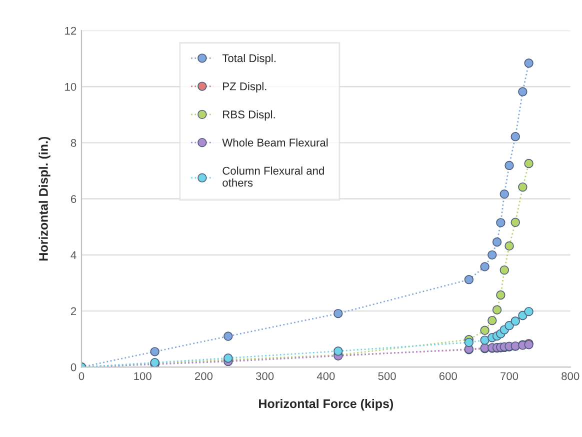 The height and width of the screenshot is (437, 582). I want to click on y-tick-label: 12, so click(70, 30).